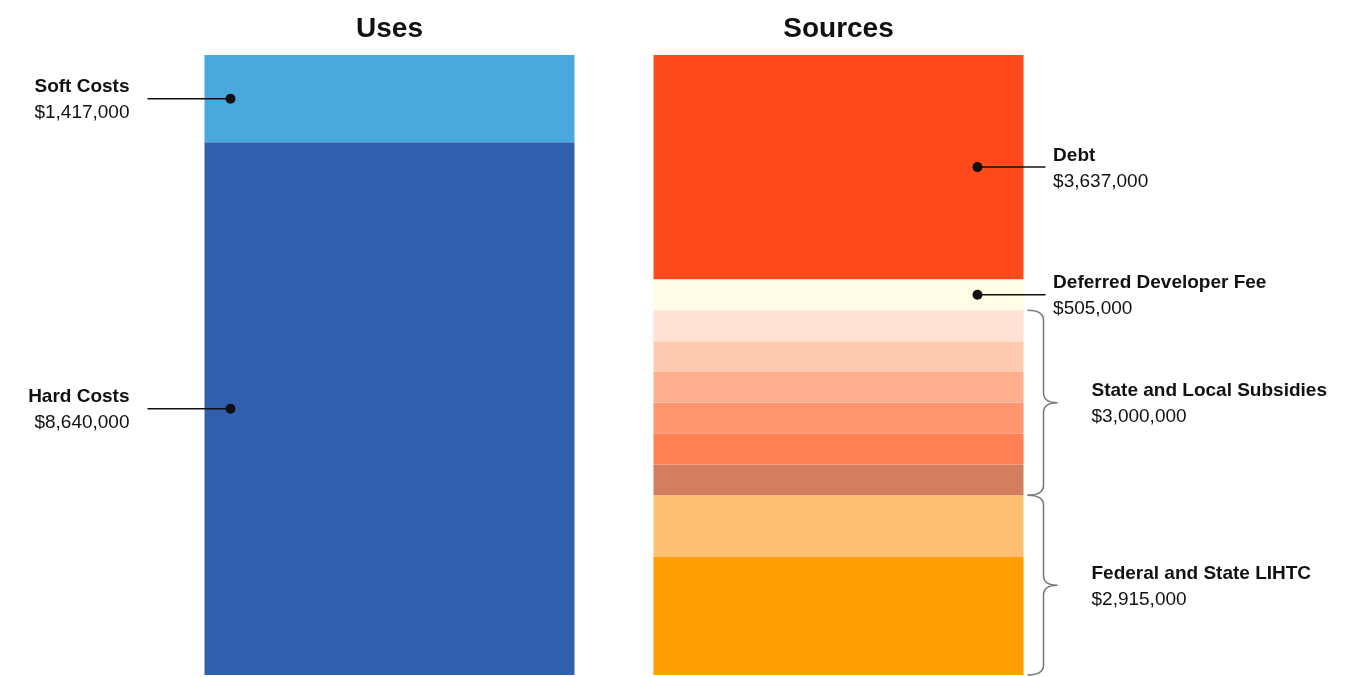  Describe the element at coordinates (1209, 403) in the screenshot. I see `annotation: State and Local Subsidies $3,000,000` at that location.